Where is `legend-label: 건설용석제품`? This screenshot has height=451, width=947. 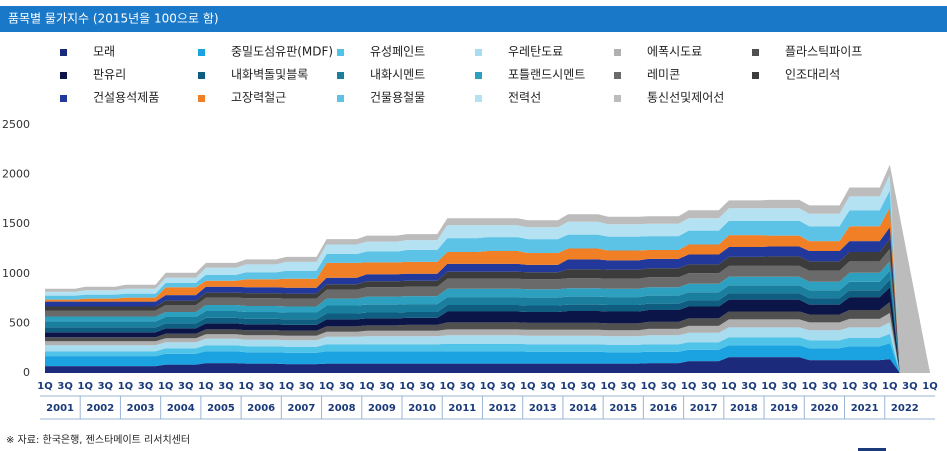 legend-label: 건설용석제품 is located at coordinates (126, 98).